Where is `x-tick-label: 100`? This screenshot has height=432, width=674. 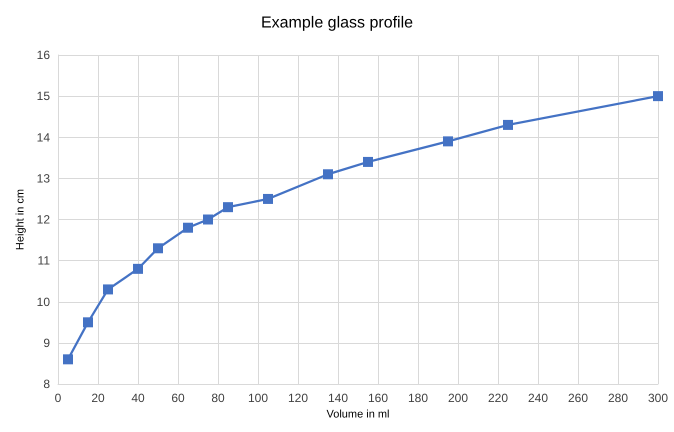
x-tick-label: 100 is located at coordinates (258, 398).